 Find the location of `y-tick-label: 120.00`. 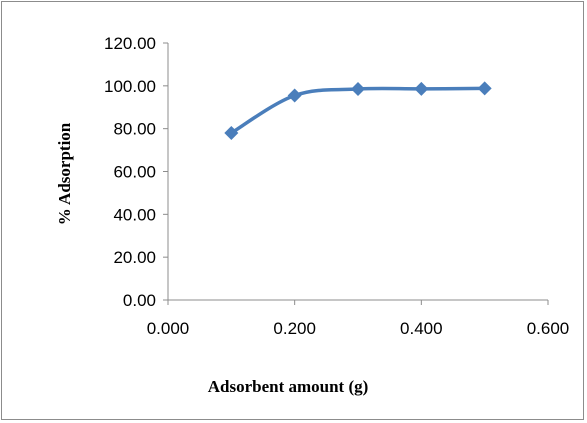

y-tick-label: 120.00 is located at coordinates (130, 43).